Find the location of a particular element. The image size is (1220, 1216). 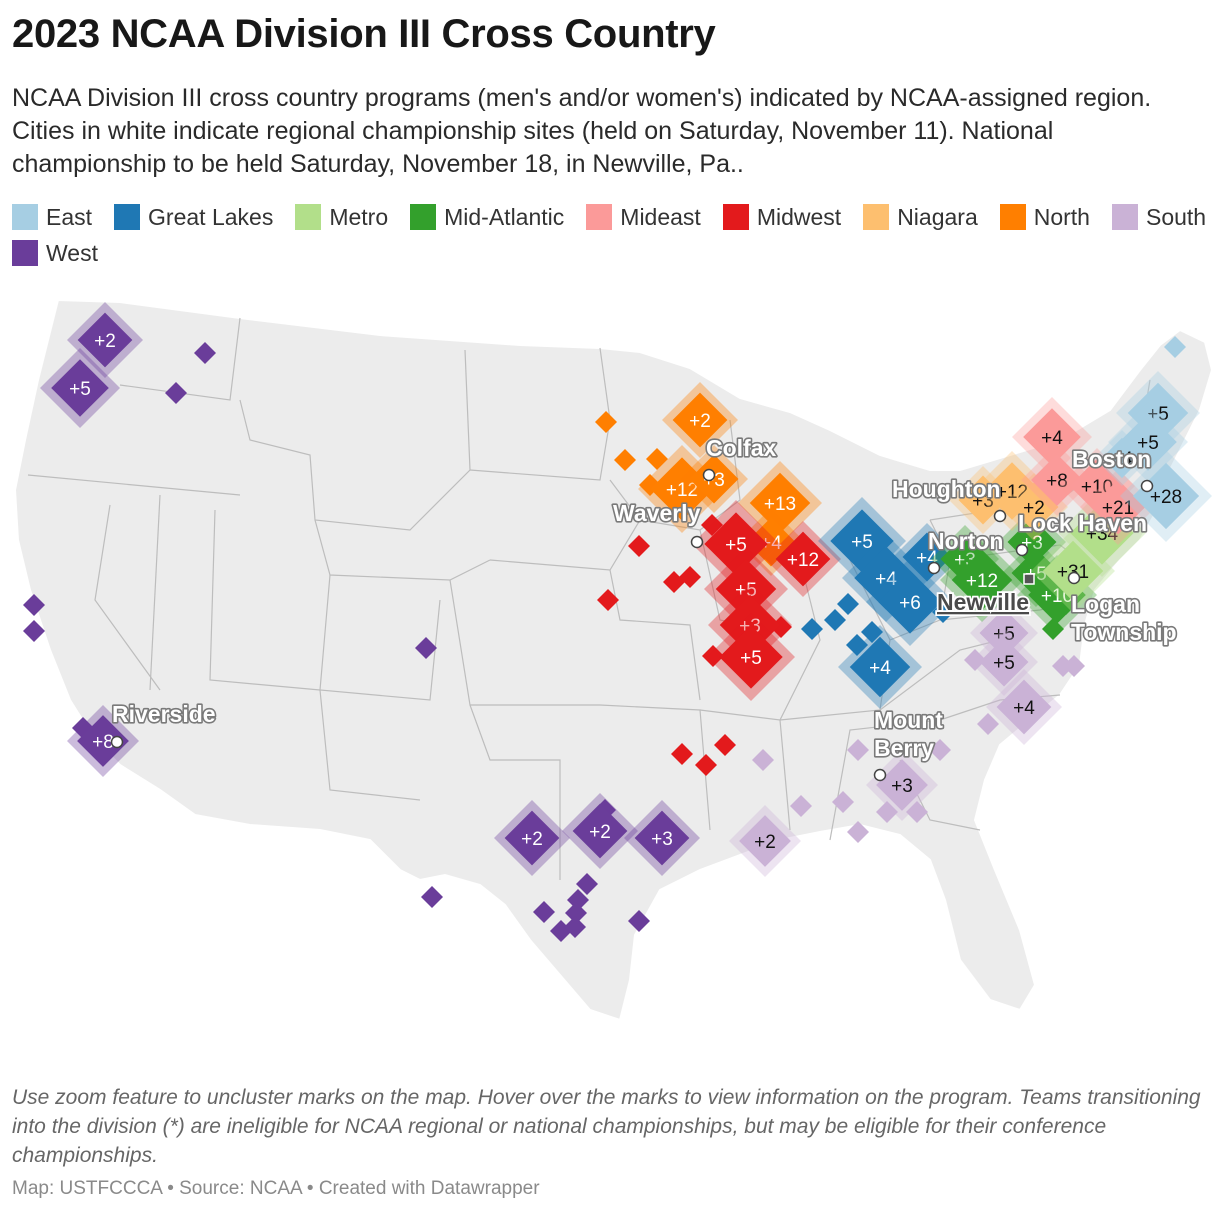

legend-item-mid-atlantic: Mid-Atlantic is located at coordinates (487, 217).